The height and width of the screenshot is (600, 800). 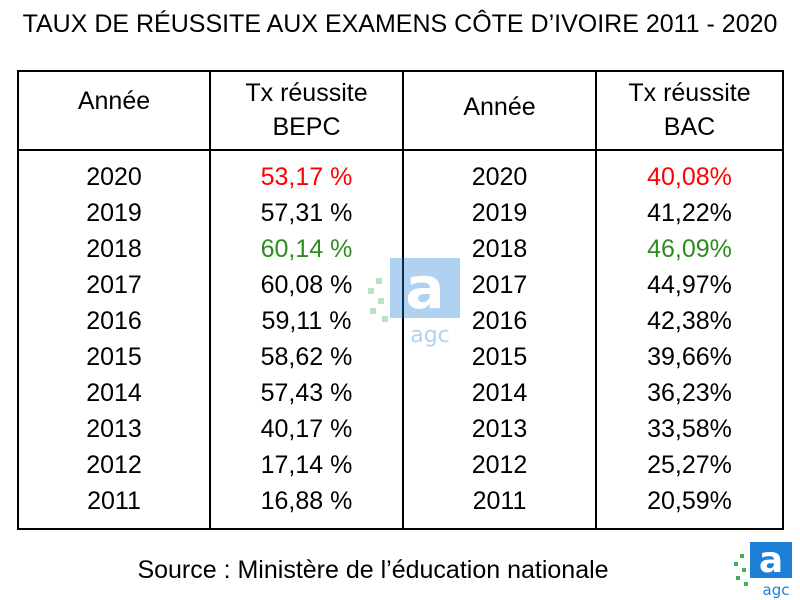 I want to click on cell-bac-rate: 42,38%, so click(x=689, y=321).